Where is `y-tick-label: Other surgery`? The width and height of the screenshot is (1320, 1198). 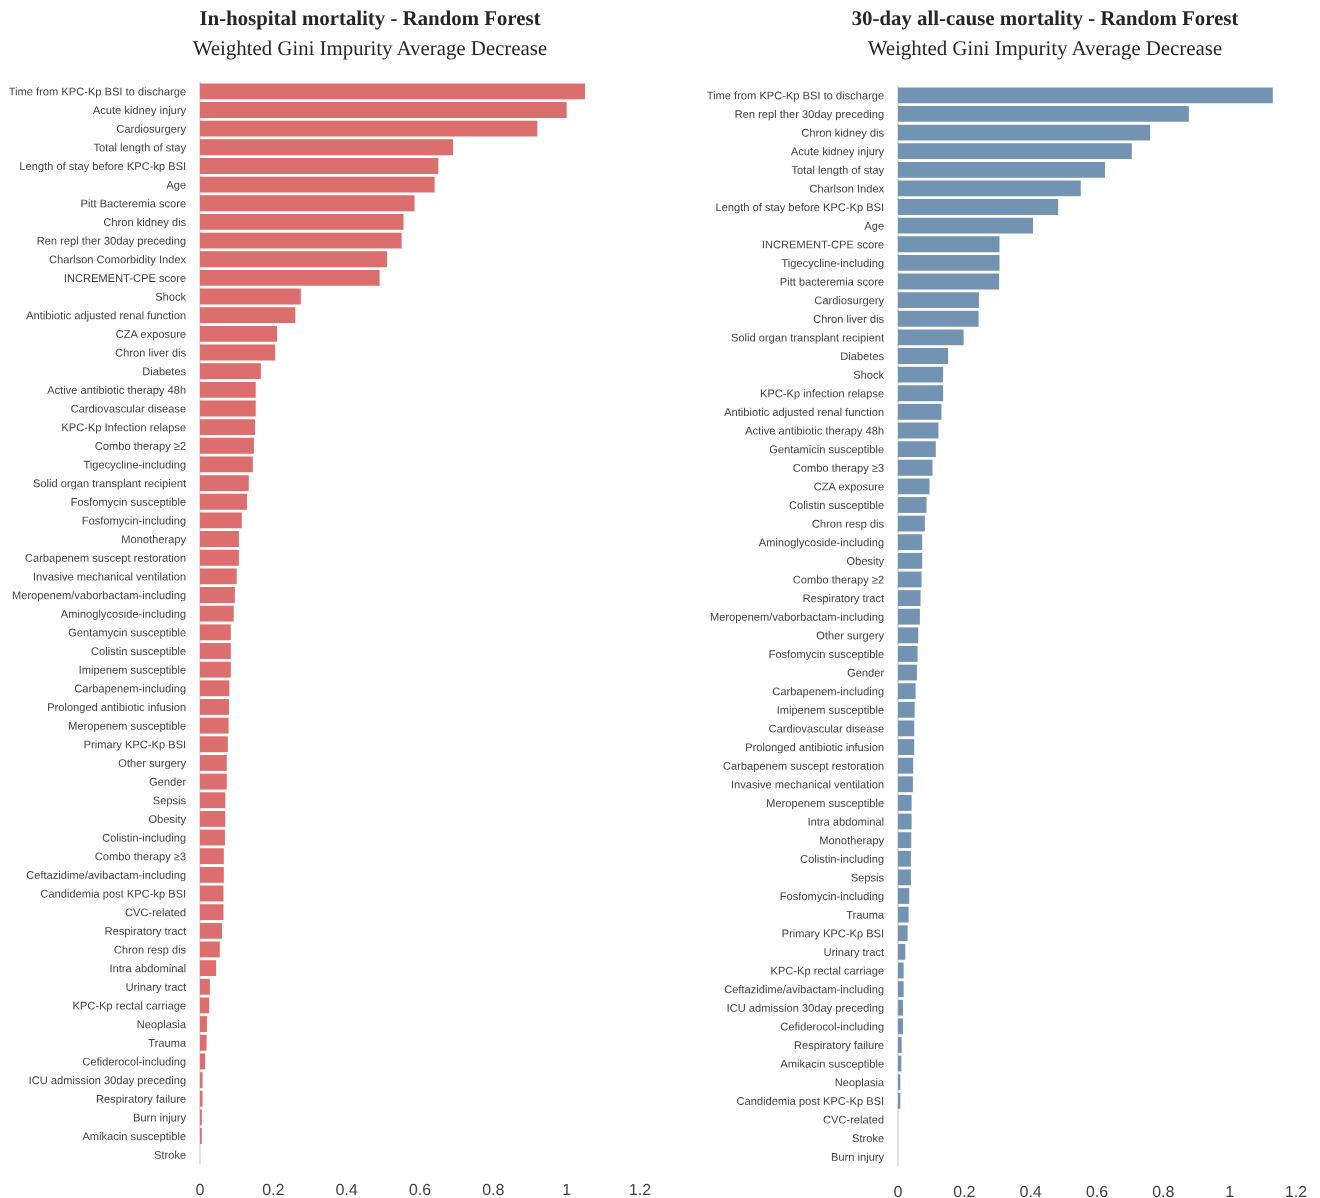
y-tick-label: Other surgery is located at coordinates (850, 636).